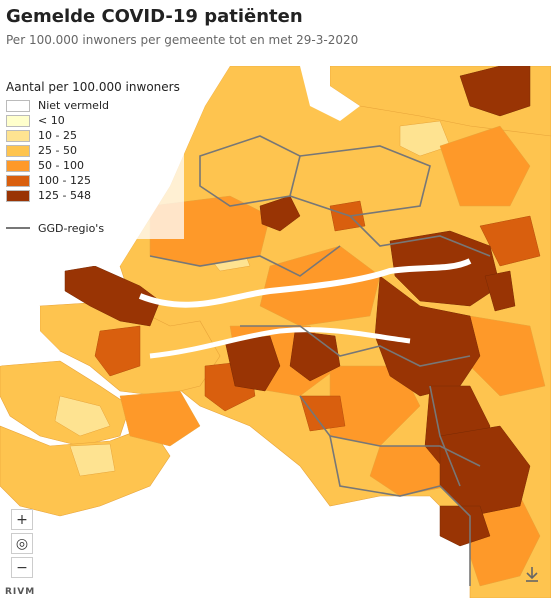  I want to click on legend-class-row: Niet vermeld, so click(93, 105).